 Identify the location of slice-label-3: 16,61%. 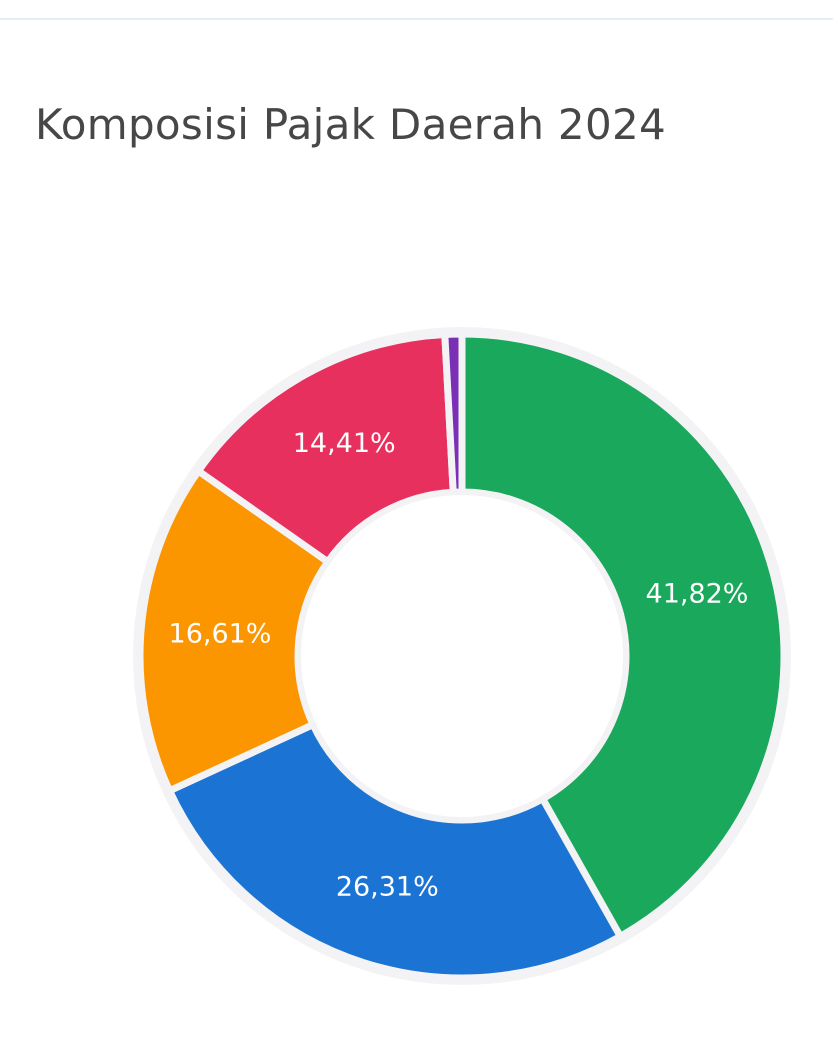
(220, 634).